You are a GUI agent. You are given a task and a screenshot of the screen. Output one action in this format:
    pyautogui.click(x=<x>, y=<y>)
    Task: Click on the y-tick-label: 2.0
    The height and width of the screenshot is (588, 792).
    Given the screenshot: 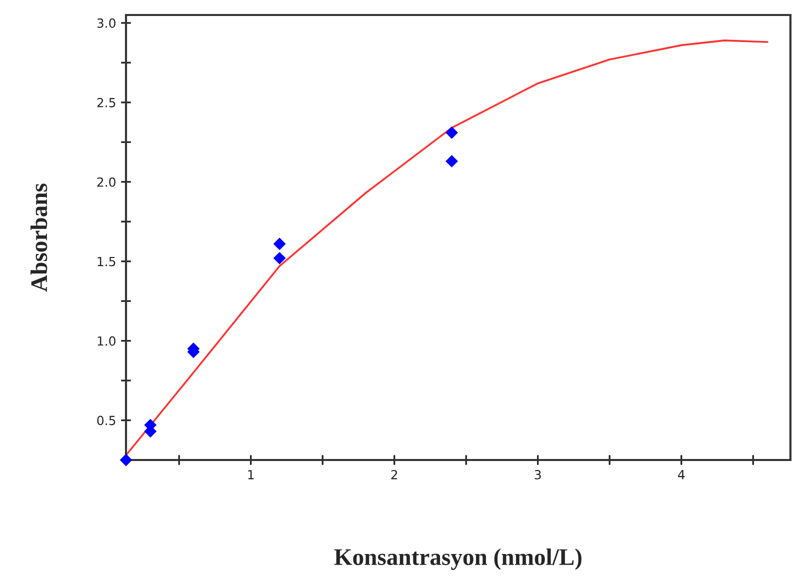 What is the action you would take?
    pyautogui.click(x=106, y=182)
    